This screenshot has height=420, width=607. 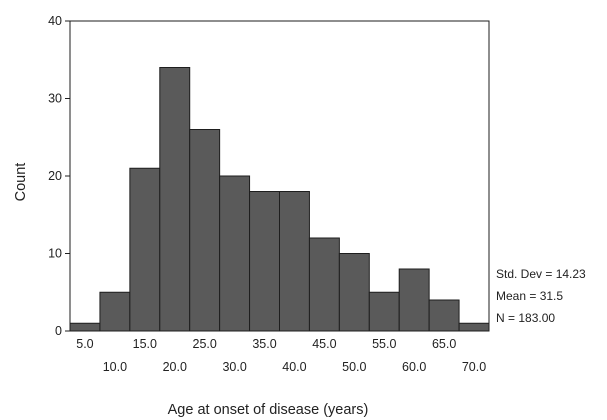 I want to click on std-dev-text: Std. Dev = 14.23, so click(x=541, y=274).